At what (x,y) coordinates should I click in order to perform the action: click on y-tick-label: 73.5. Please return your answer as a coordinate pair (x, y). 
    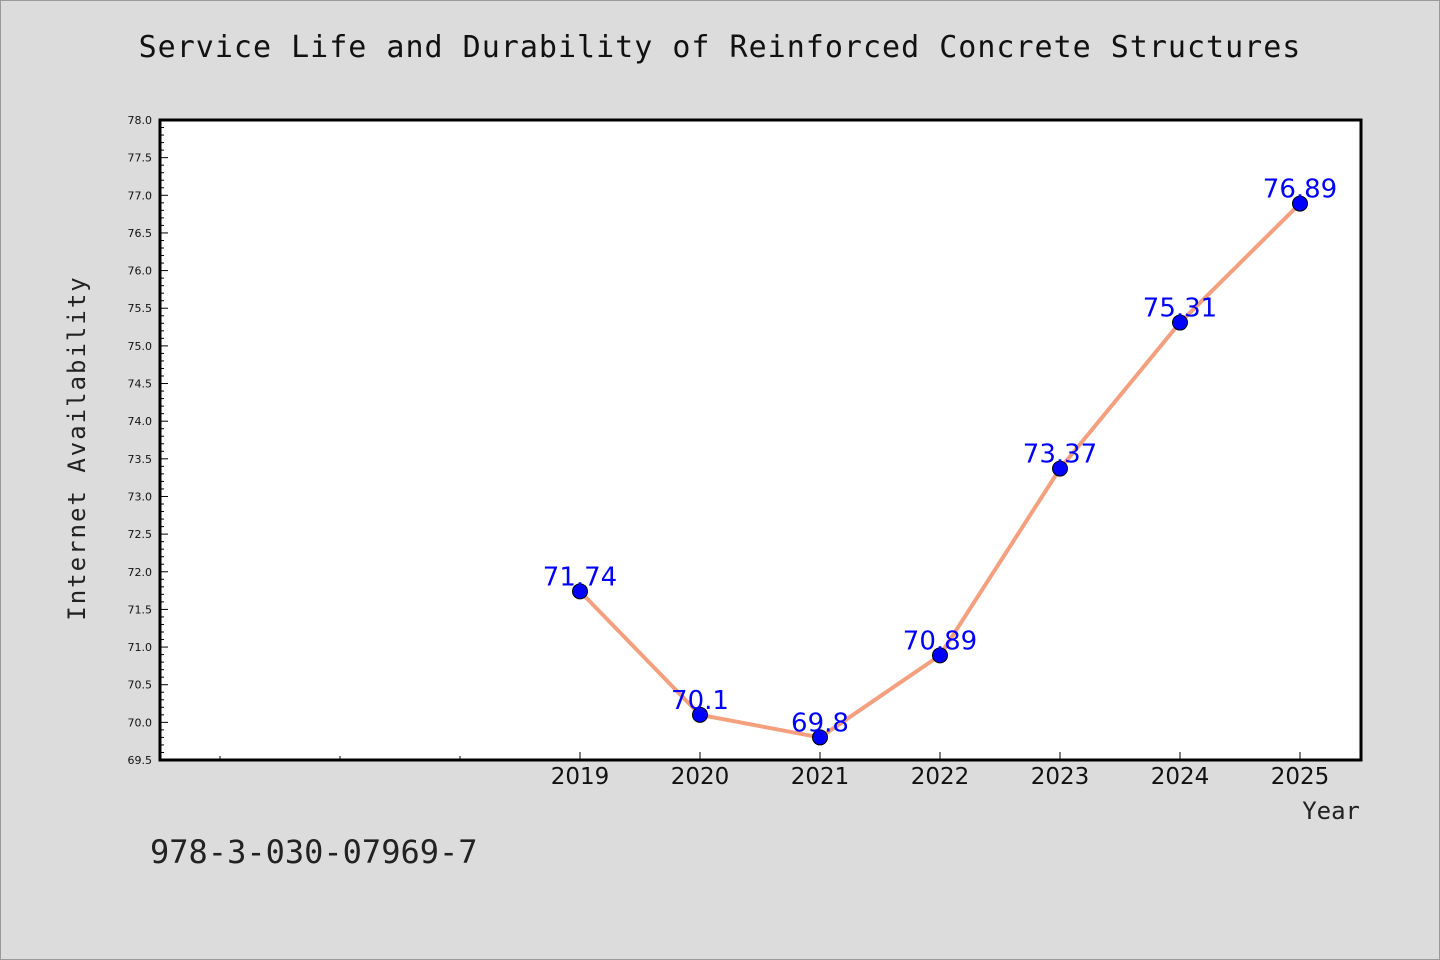
    Looking at the image, I should click on (140, 459).